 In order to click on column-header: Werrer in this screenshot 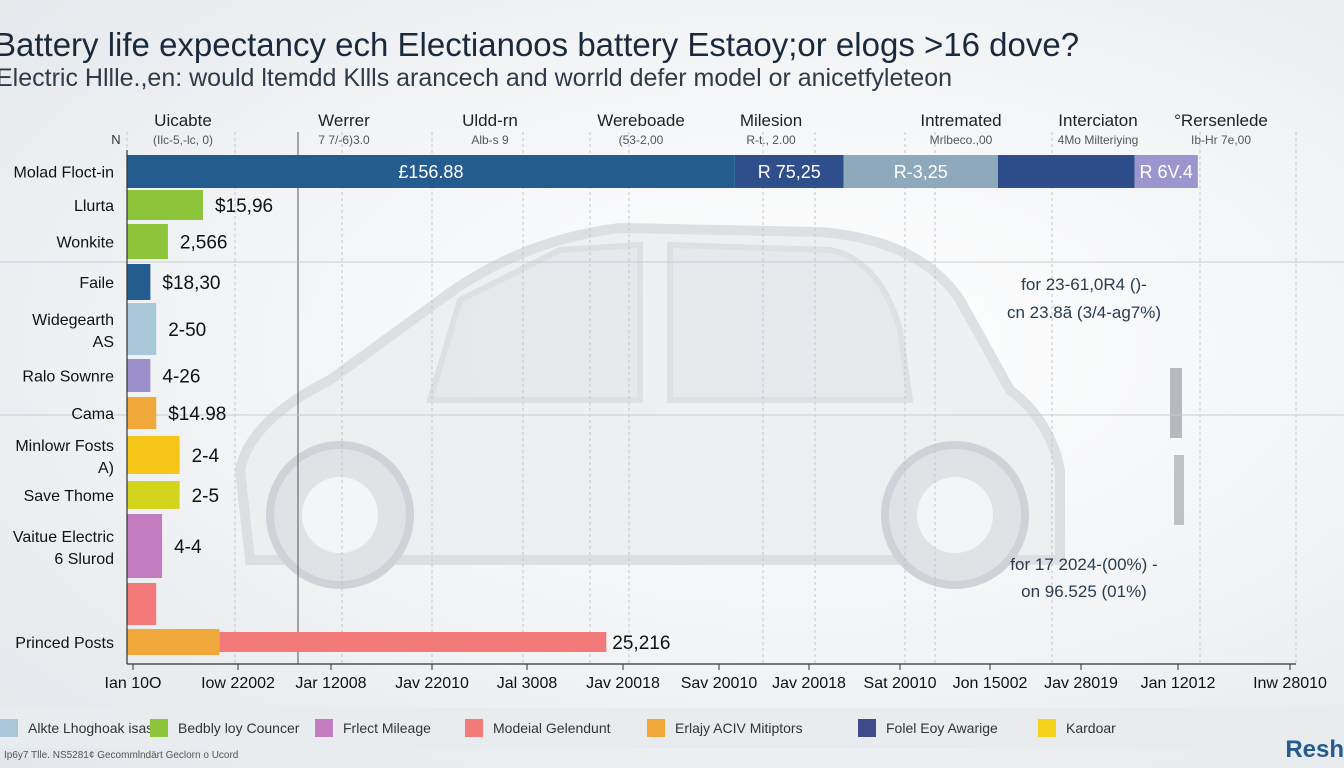, I will do `click(344, 120)`.